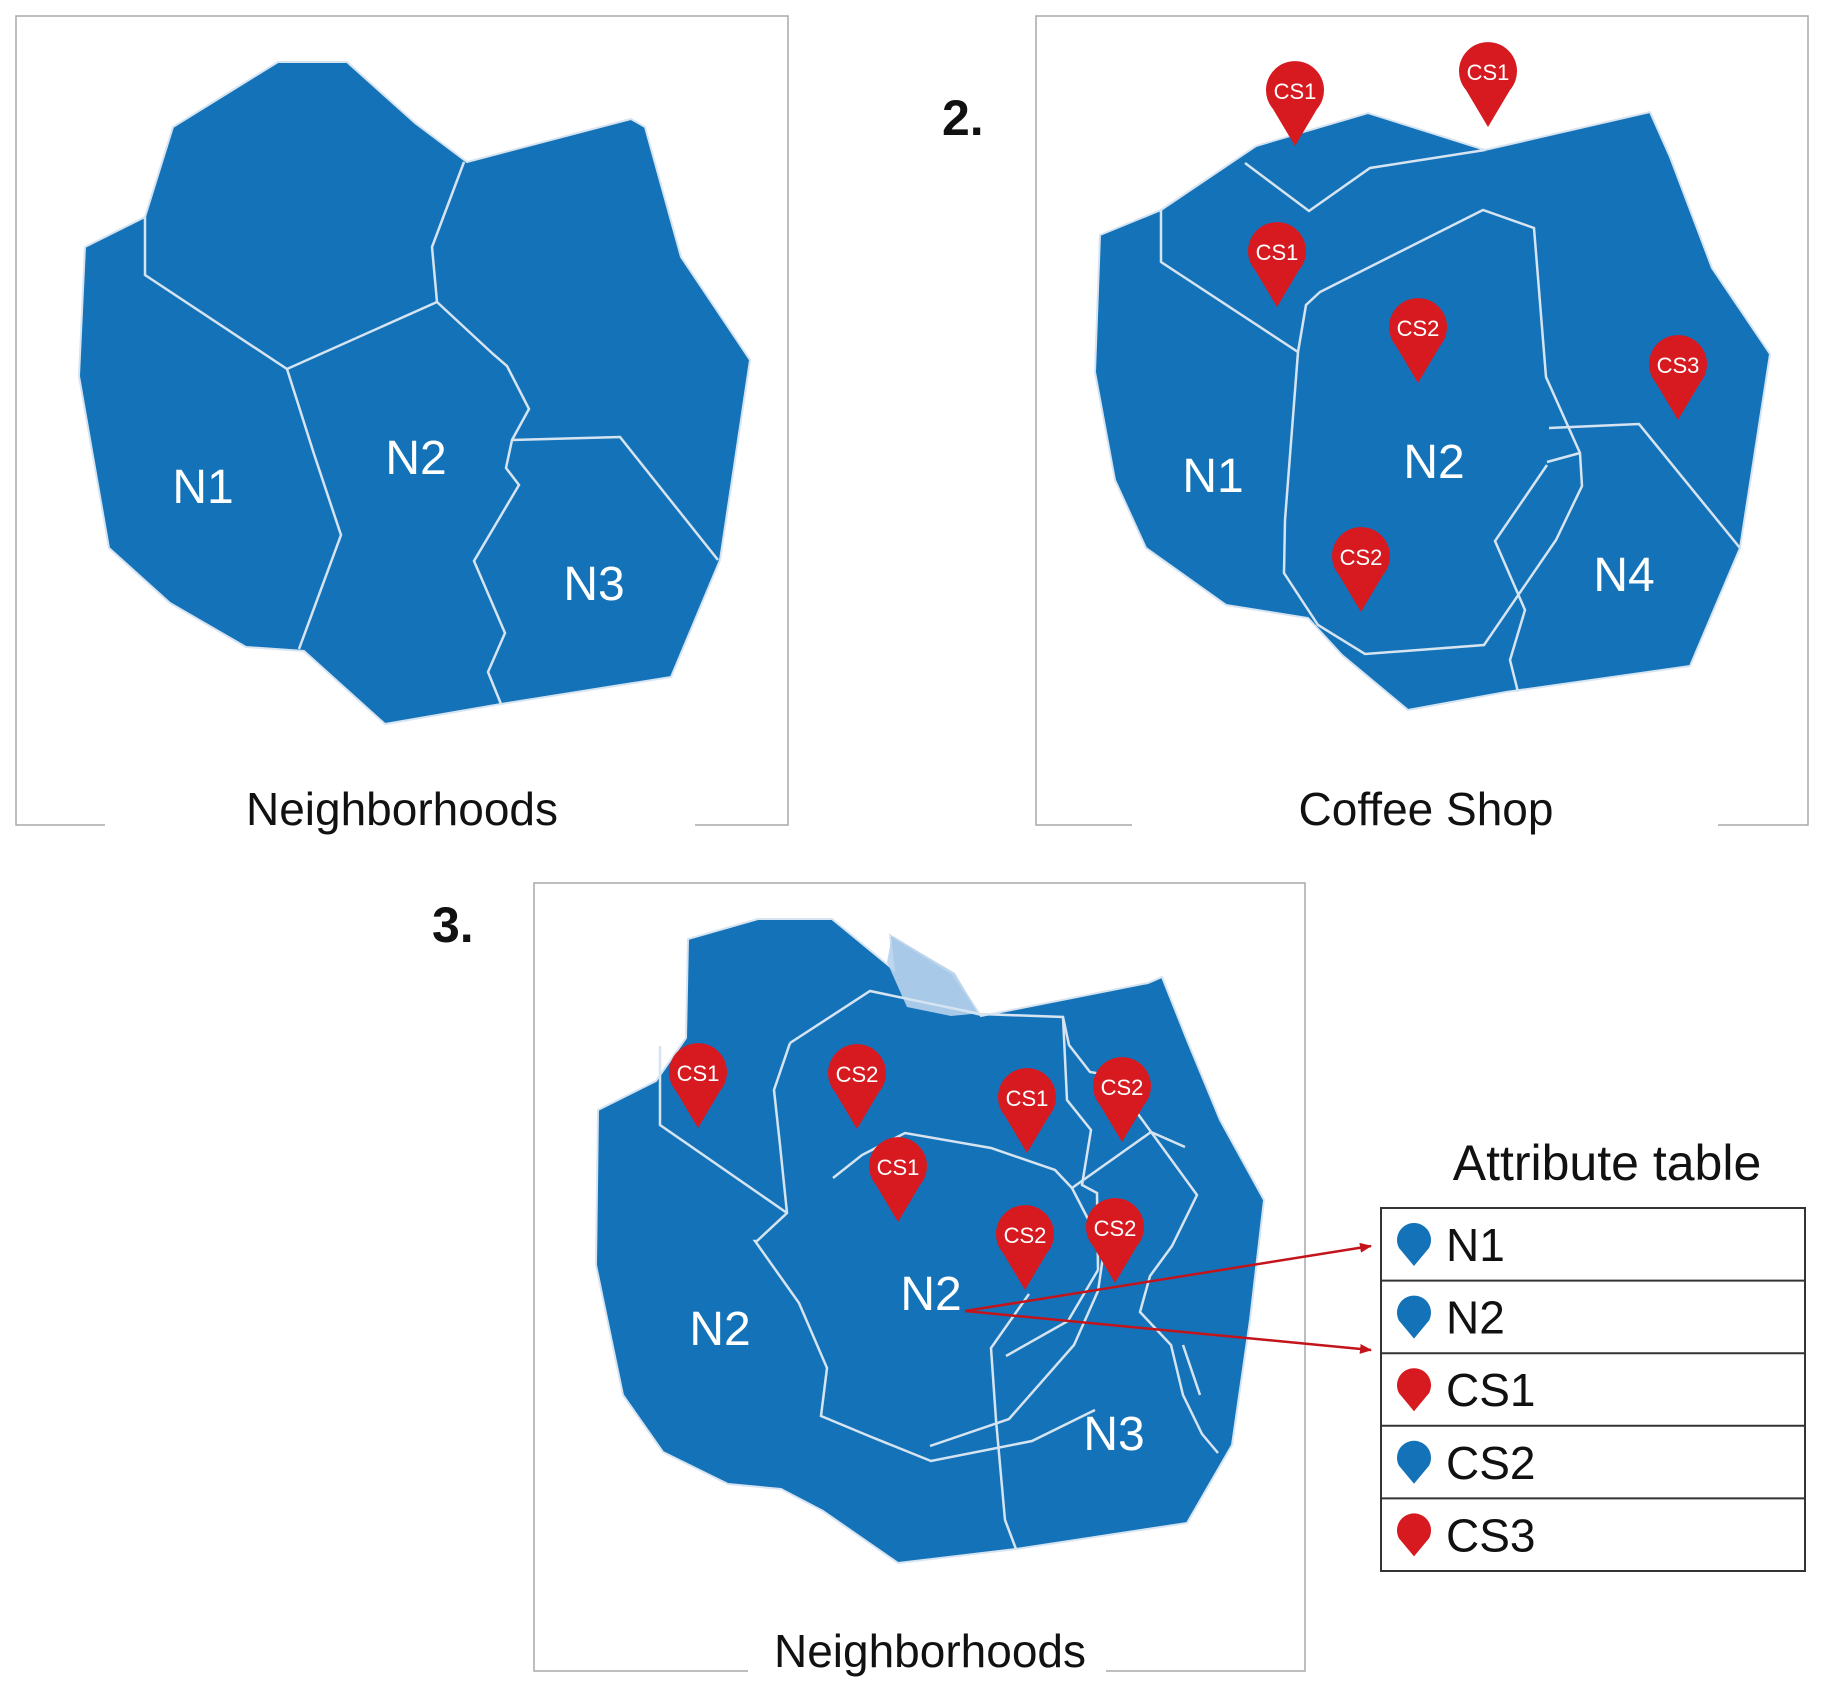 Image resolution: width=1823 pixels, height=1687 pixels. What do you see at coordinates (1168, 1331) in the screenshot?
I see `arrow-to-cs1-row` at bounding box center [1168, 1331].